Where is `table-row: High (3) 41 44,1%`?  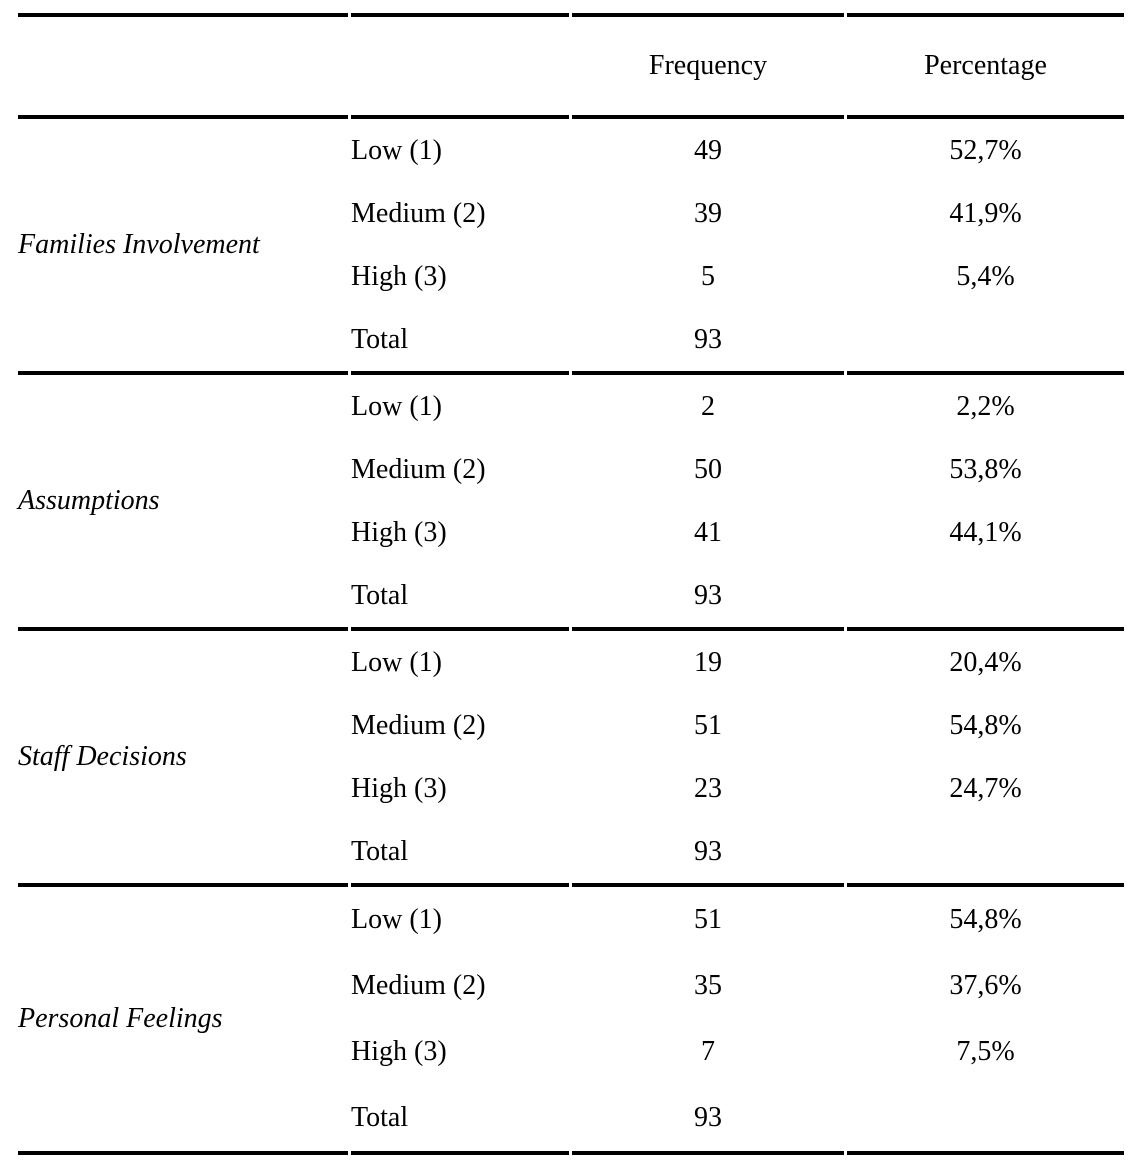 table-row: High (3) 41 44,1% is located at coordinates (571, 532).